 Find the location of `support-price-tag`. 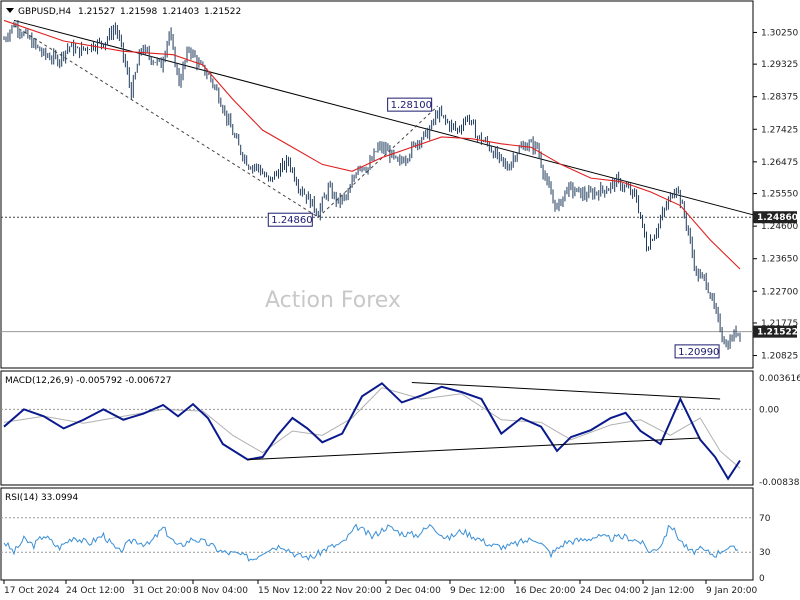

support-price-tag is located at coordinates (775, 217).